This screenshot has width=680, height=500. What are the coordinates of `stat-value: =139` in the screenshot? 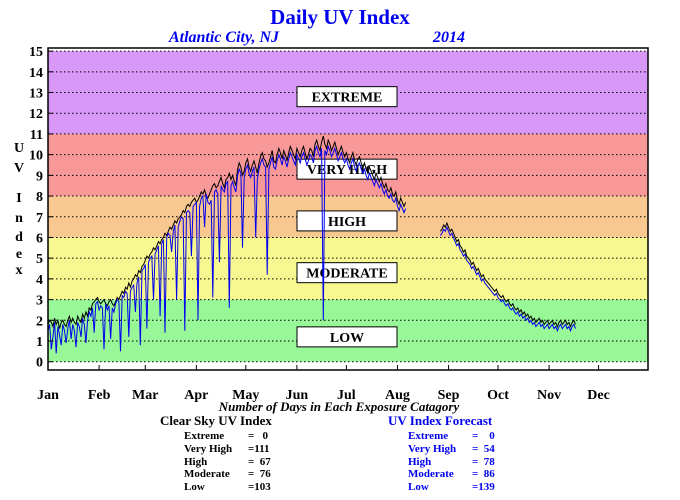 It's located at (483, 487).